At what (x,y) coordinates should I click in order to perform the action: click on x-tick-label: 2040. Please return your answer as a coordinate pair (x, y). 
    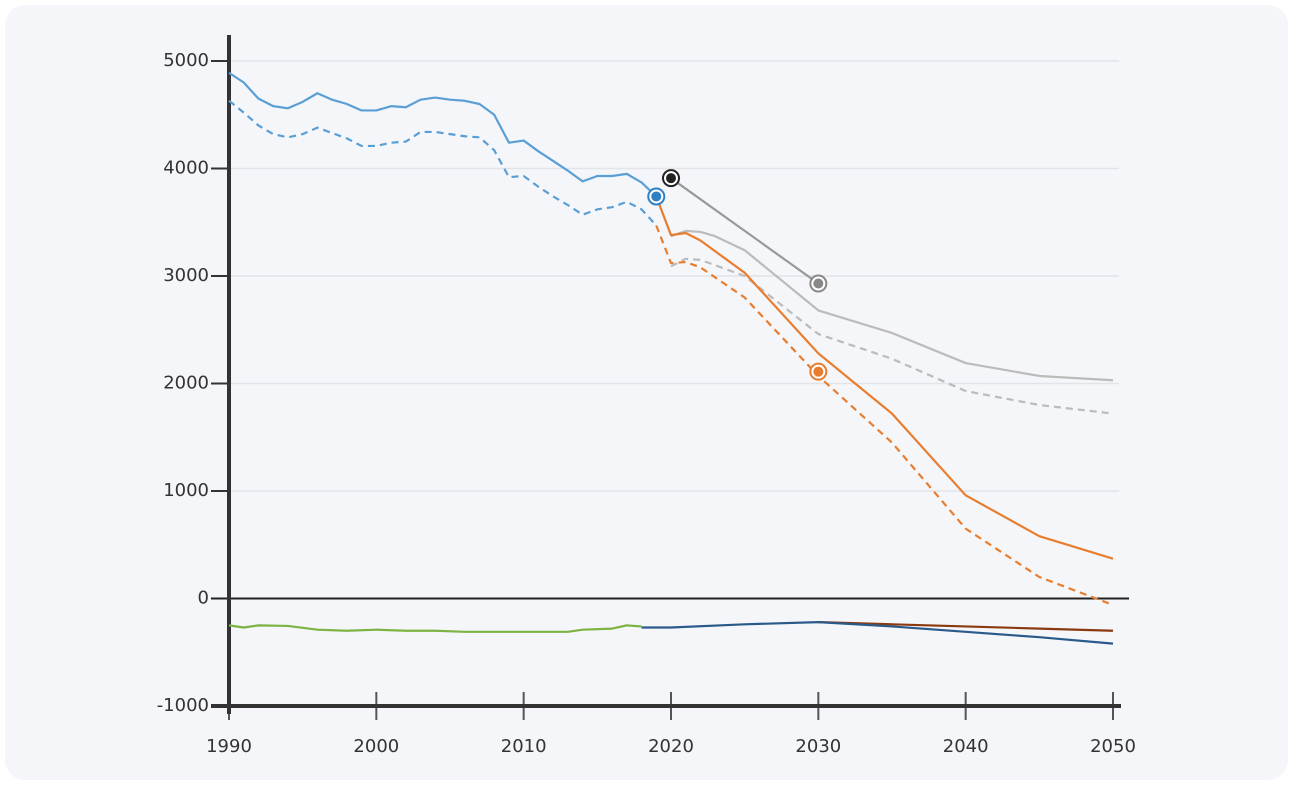
    Looking at the image, I should click on (966, 746).